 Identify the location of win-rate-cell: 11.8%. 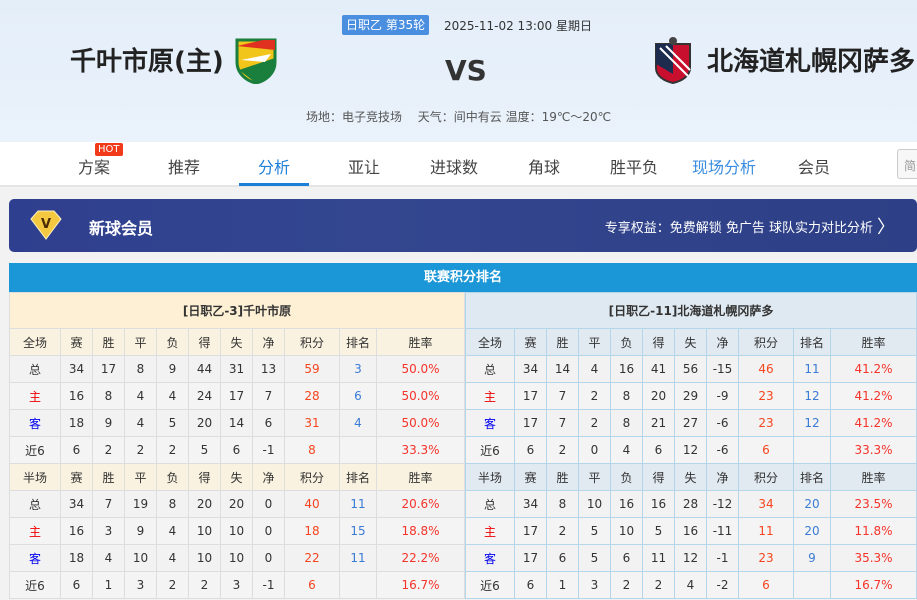
(873, 531).